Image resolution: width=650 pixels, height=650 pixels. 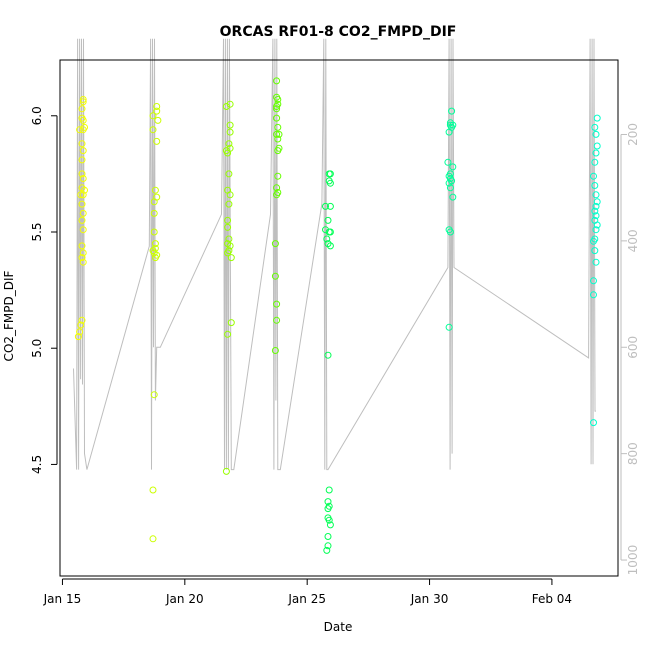 What do you see at coordinates (37, 348) in the screenshot?
I see `y-tick-label: 5.0` at bounding box center [37, 348].